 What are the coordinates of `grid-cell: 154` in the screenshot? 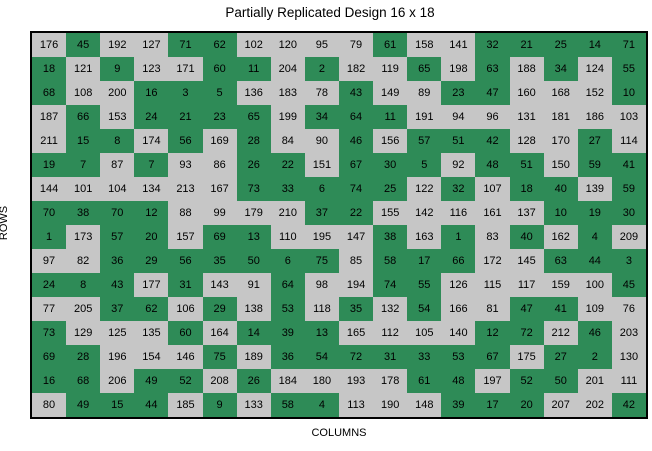 It's located at (151, 357).